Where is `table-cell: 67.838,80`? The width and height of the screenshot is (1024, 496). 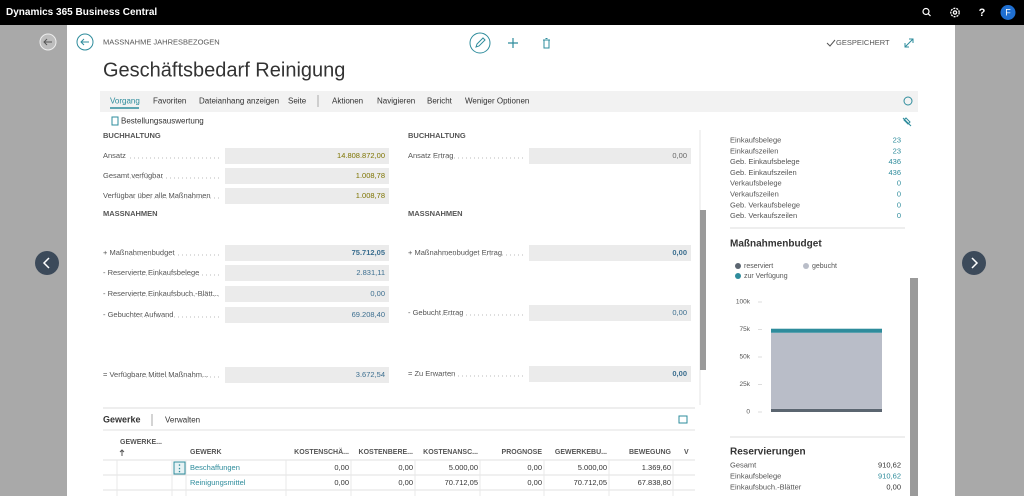
table-cell: 67.838,80 is located at coordinates (654, 482).